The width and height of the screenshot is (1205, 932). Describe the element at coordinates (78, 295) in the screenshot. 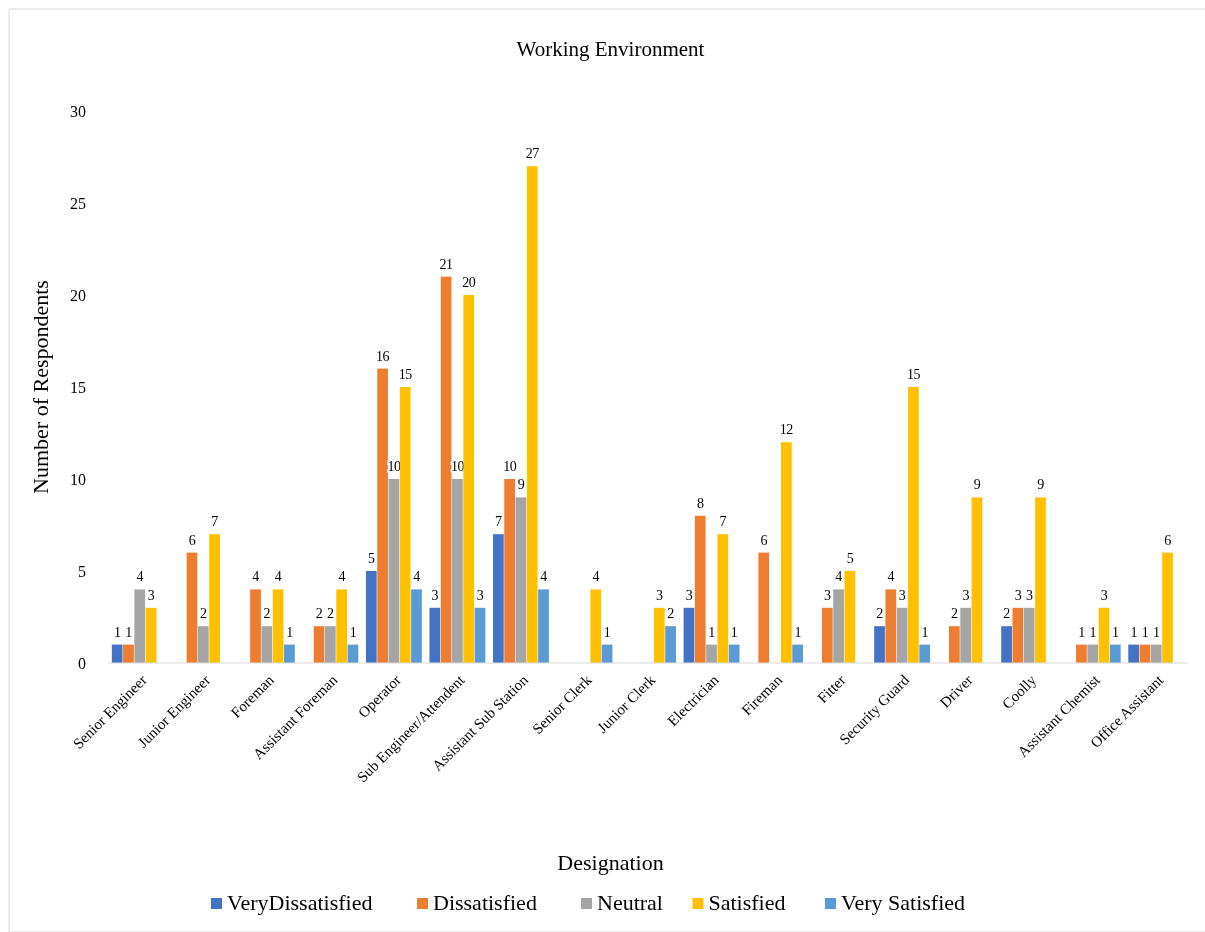

I see `y-tick-label: 20` at that location.